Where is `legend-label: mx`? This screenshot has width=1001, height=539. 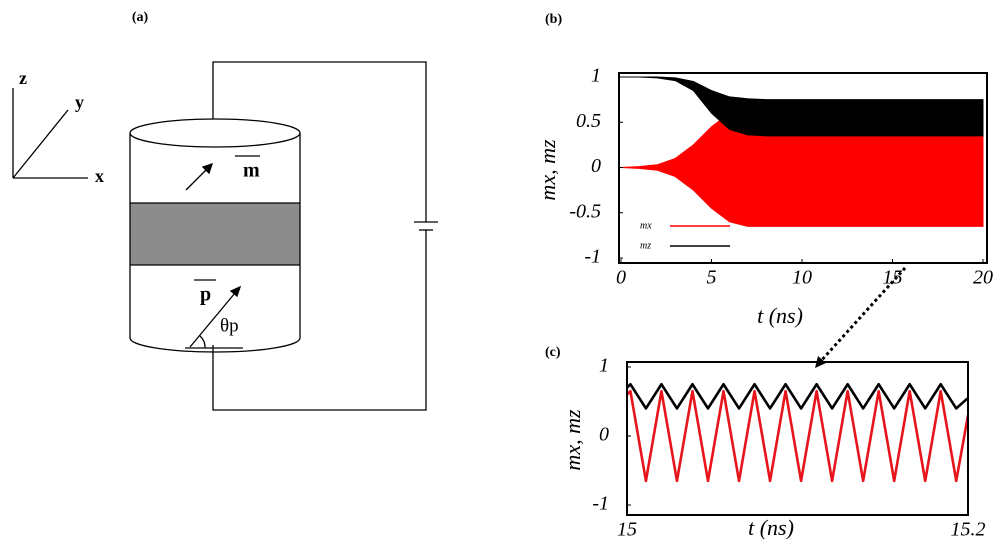
legend-label: mx is located at coordinates (646, 225).